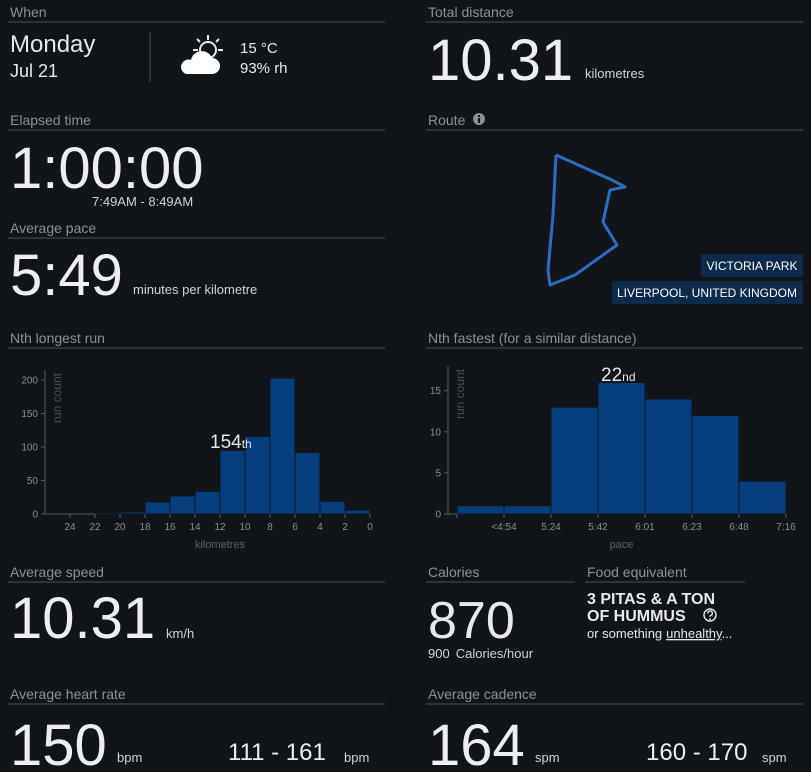 The width and height of the screenshot is (811, 772). Describe the element at coordinates (479, 119) in the screenshot. I see `info-icon` at that location.